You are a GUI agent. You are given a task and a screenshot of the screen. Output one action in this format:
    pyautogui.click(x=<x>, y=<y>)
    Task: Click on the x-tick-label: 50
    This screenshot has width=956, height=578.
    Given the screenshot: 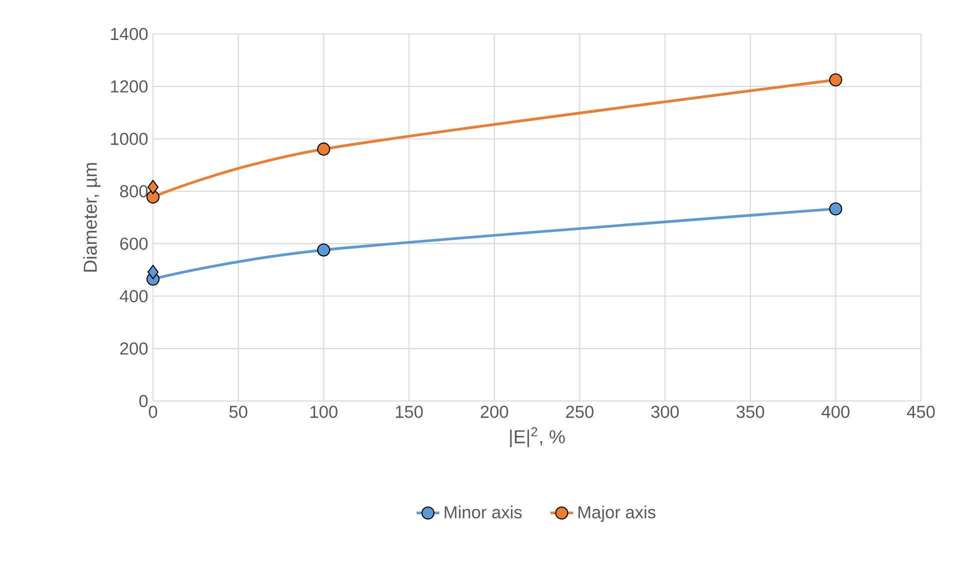 What is the action you would take?
    pyautogui.click(x=238, y=412)
    